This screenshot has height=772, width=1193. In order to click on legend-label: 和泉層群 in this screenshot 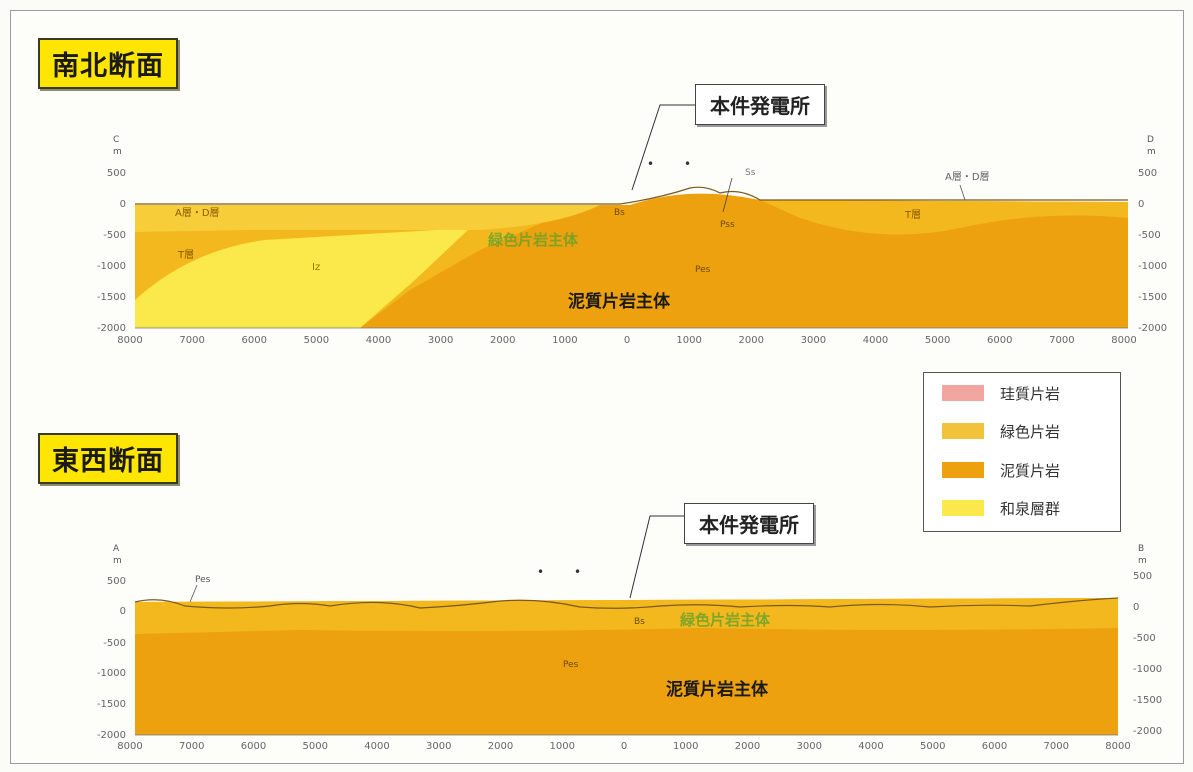, I will do `click(1030, 508)`.